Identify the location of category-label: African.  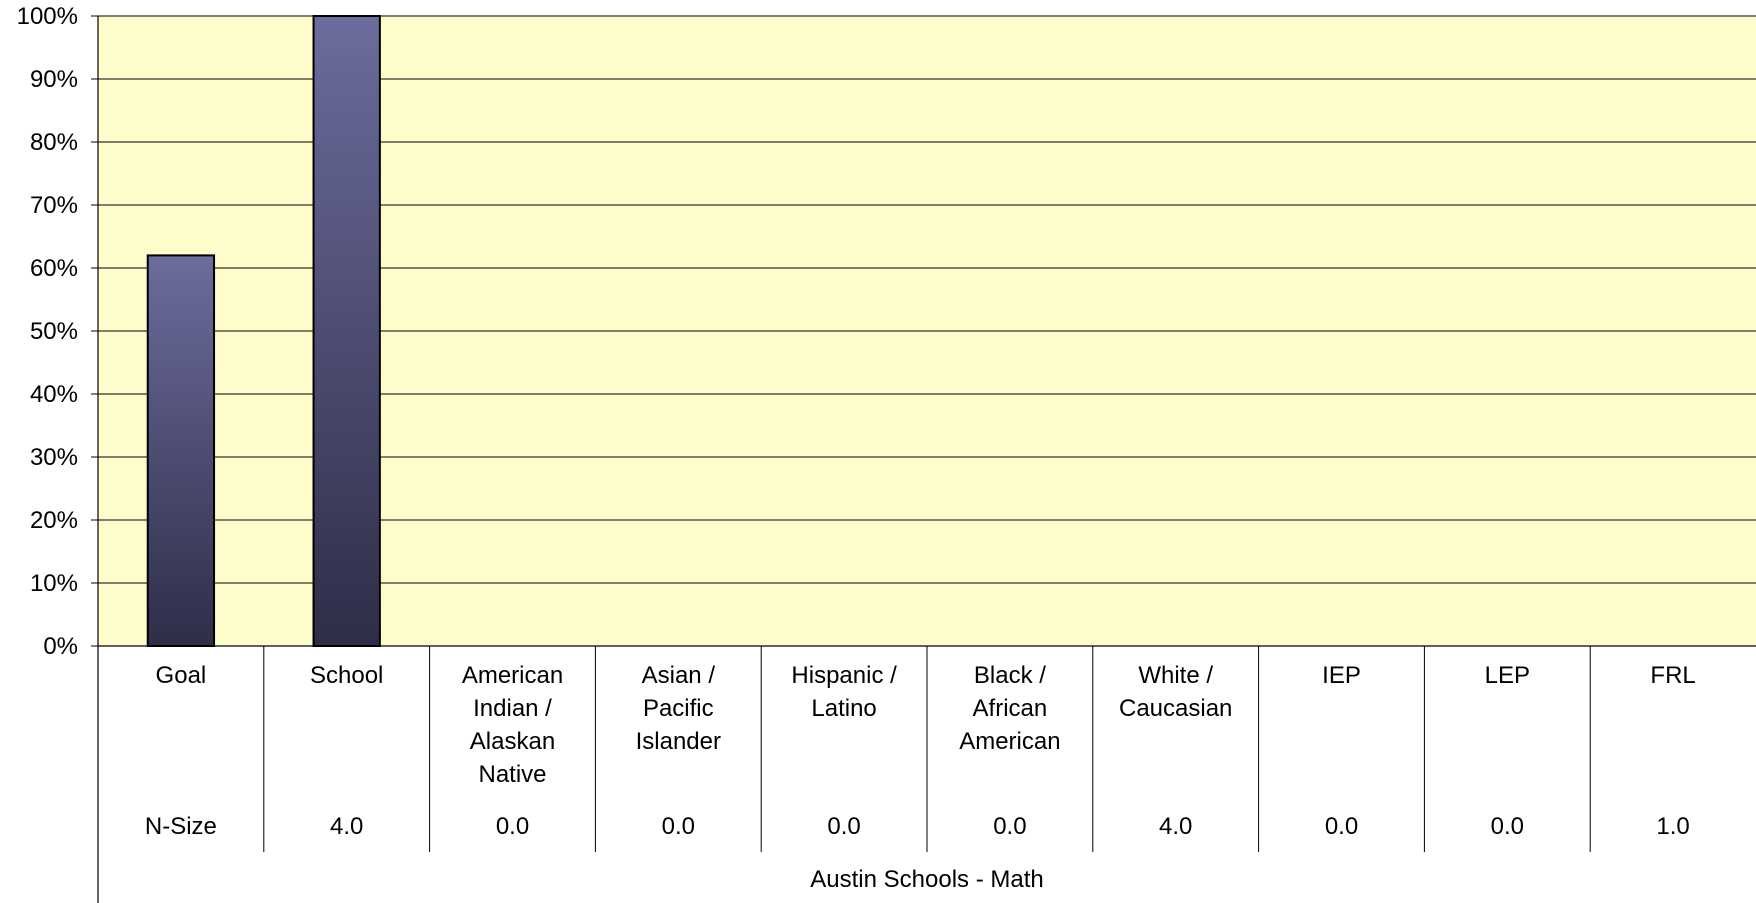
(1010, 708).